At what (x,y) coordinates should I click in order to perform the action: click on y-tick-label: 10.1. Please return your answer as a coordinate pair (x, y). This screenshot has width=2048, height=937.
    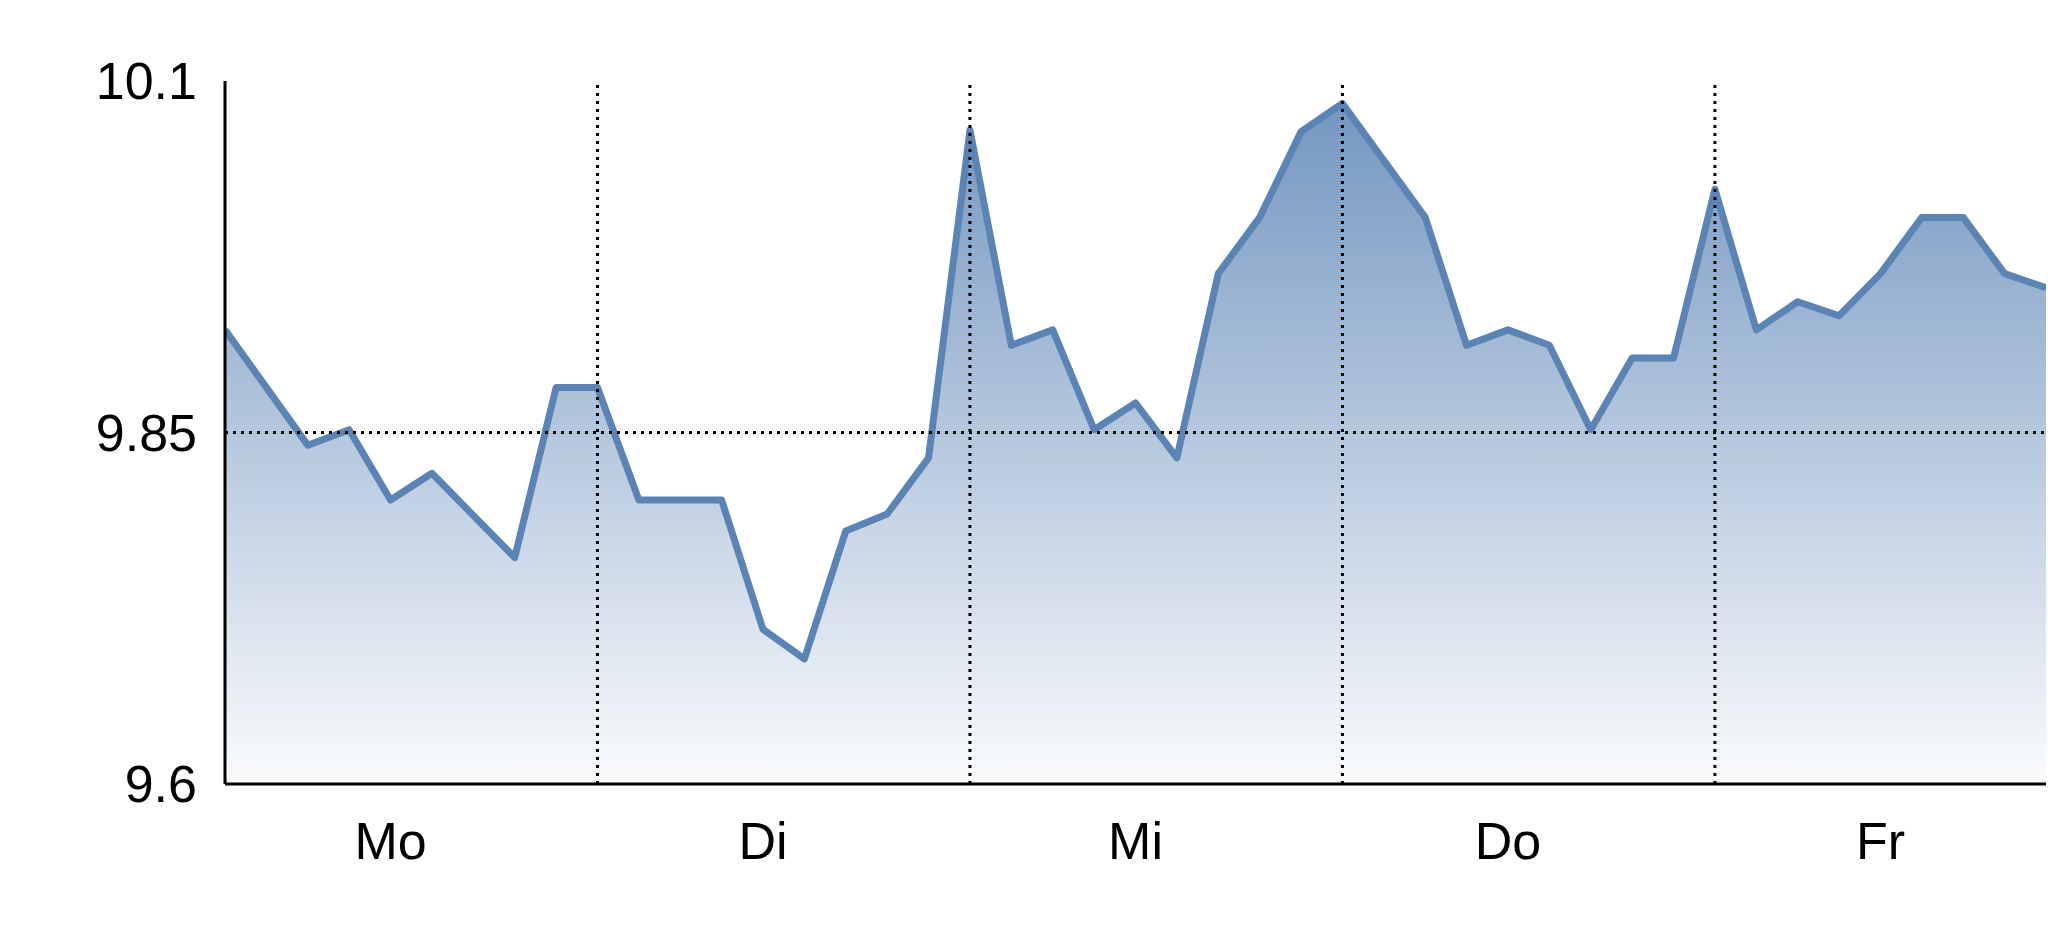
    Looking at the image, I should click on (146, 81).